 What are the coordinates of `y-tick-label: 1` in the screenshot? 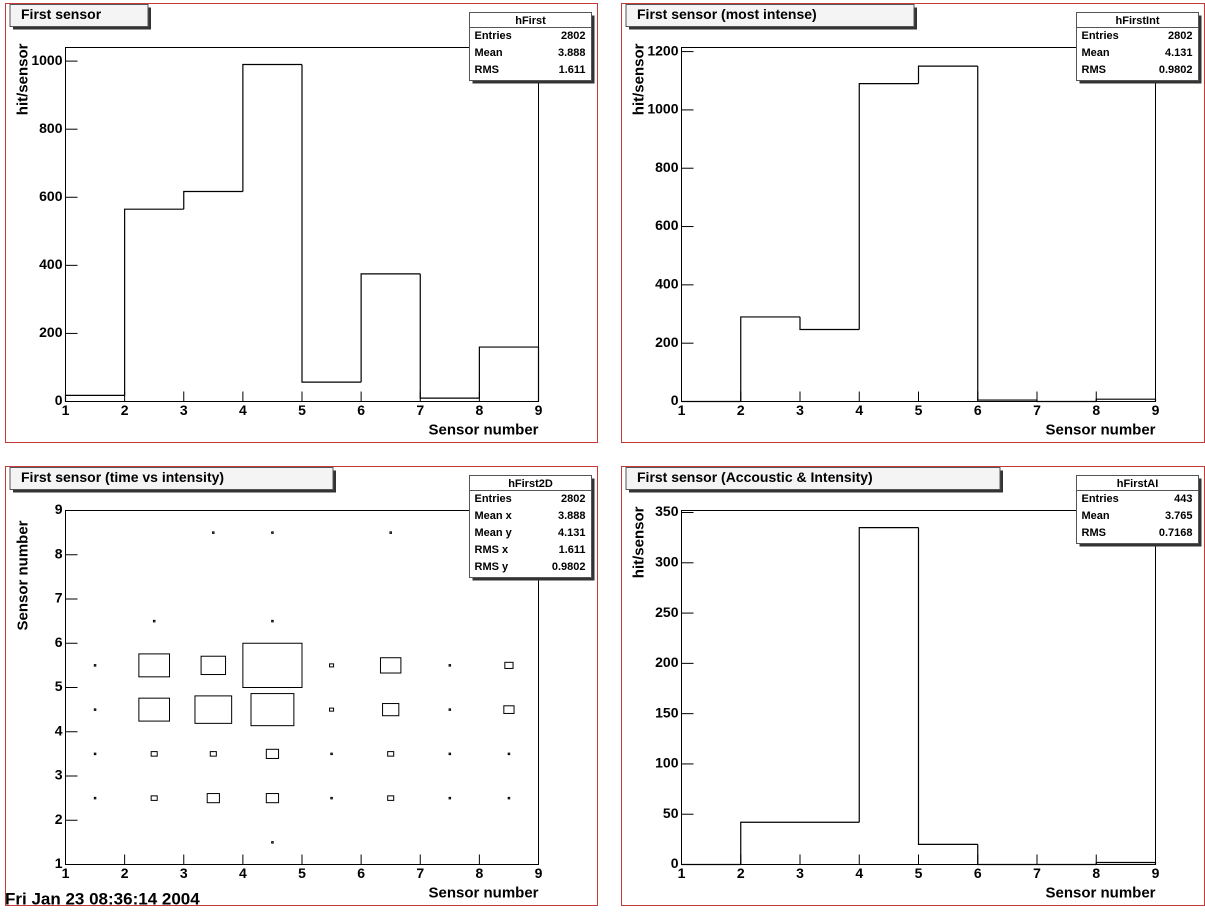 It's located at (59, 863).